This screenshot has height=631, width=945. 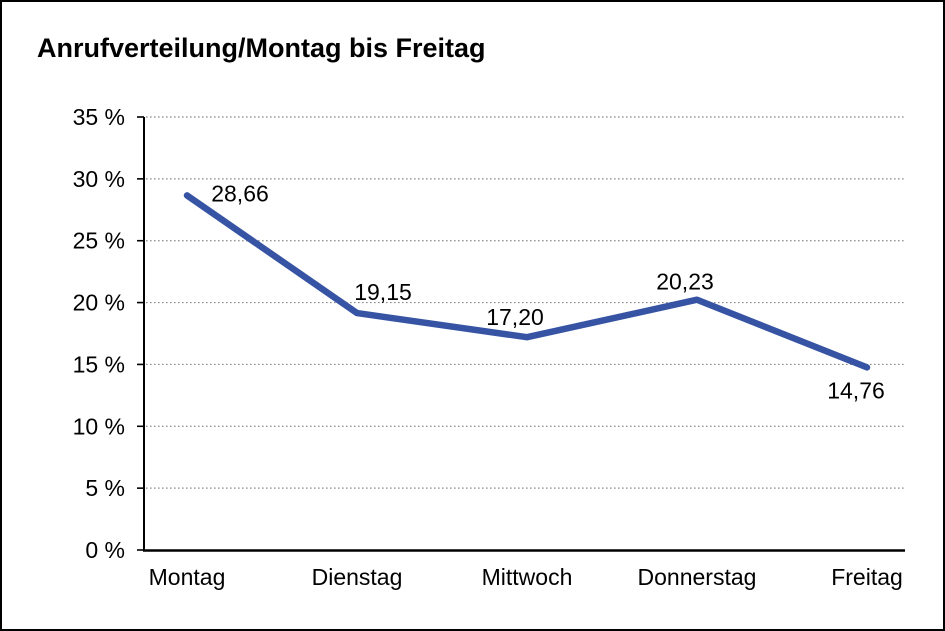 I want to click on data-point-label: 20,23, so click(x=685, y=282).